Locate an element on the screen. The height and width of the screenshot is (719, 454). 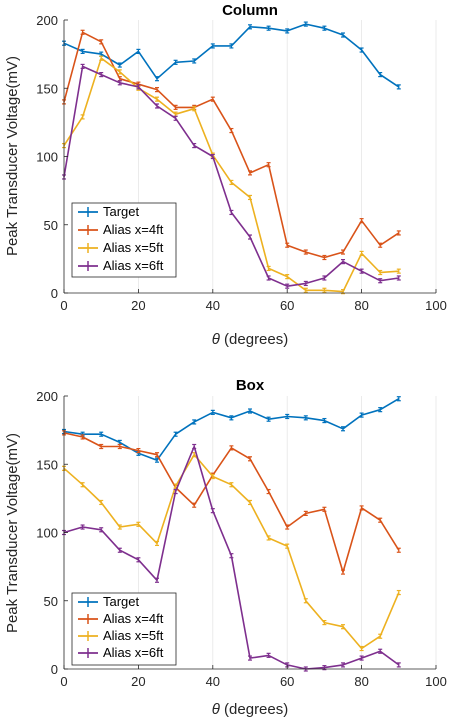
chart-title: Column is located at coordinates (250, 10).